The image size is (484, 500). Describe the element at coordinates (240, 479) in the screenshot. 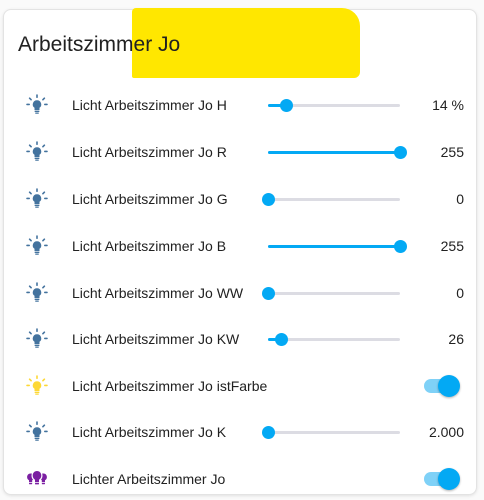

I see `entity-row-lichter: Lichter Arbeitszimmer Jo` at that location.